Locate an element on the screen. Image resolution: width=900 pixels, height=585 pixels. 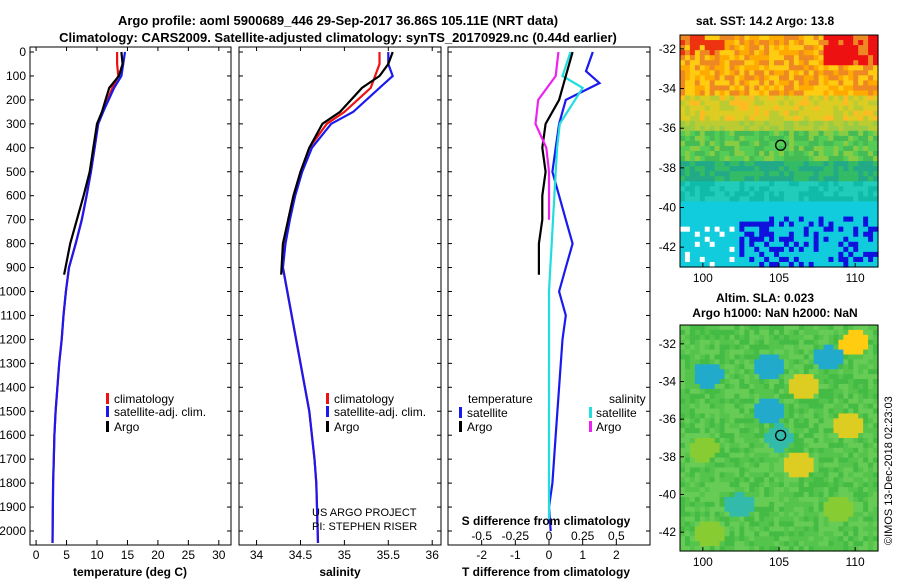
x-tick-label: 34.5 is located at coordinates (301, 555).